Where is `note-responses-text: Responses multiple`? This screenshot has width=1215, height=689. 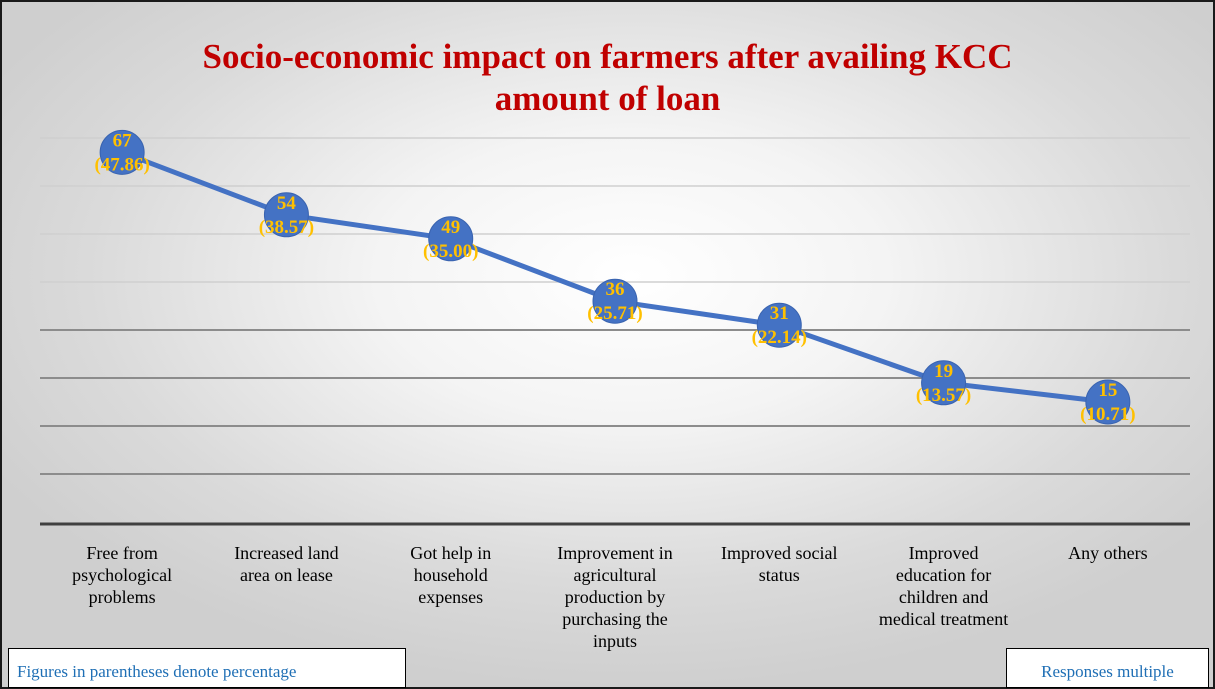
note-responses-text: Responses multiple is located at coordinates (1107, 671).